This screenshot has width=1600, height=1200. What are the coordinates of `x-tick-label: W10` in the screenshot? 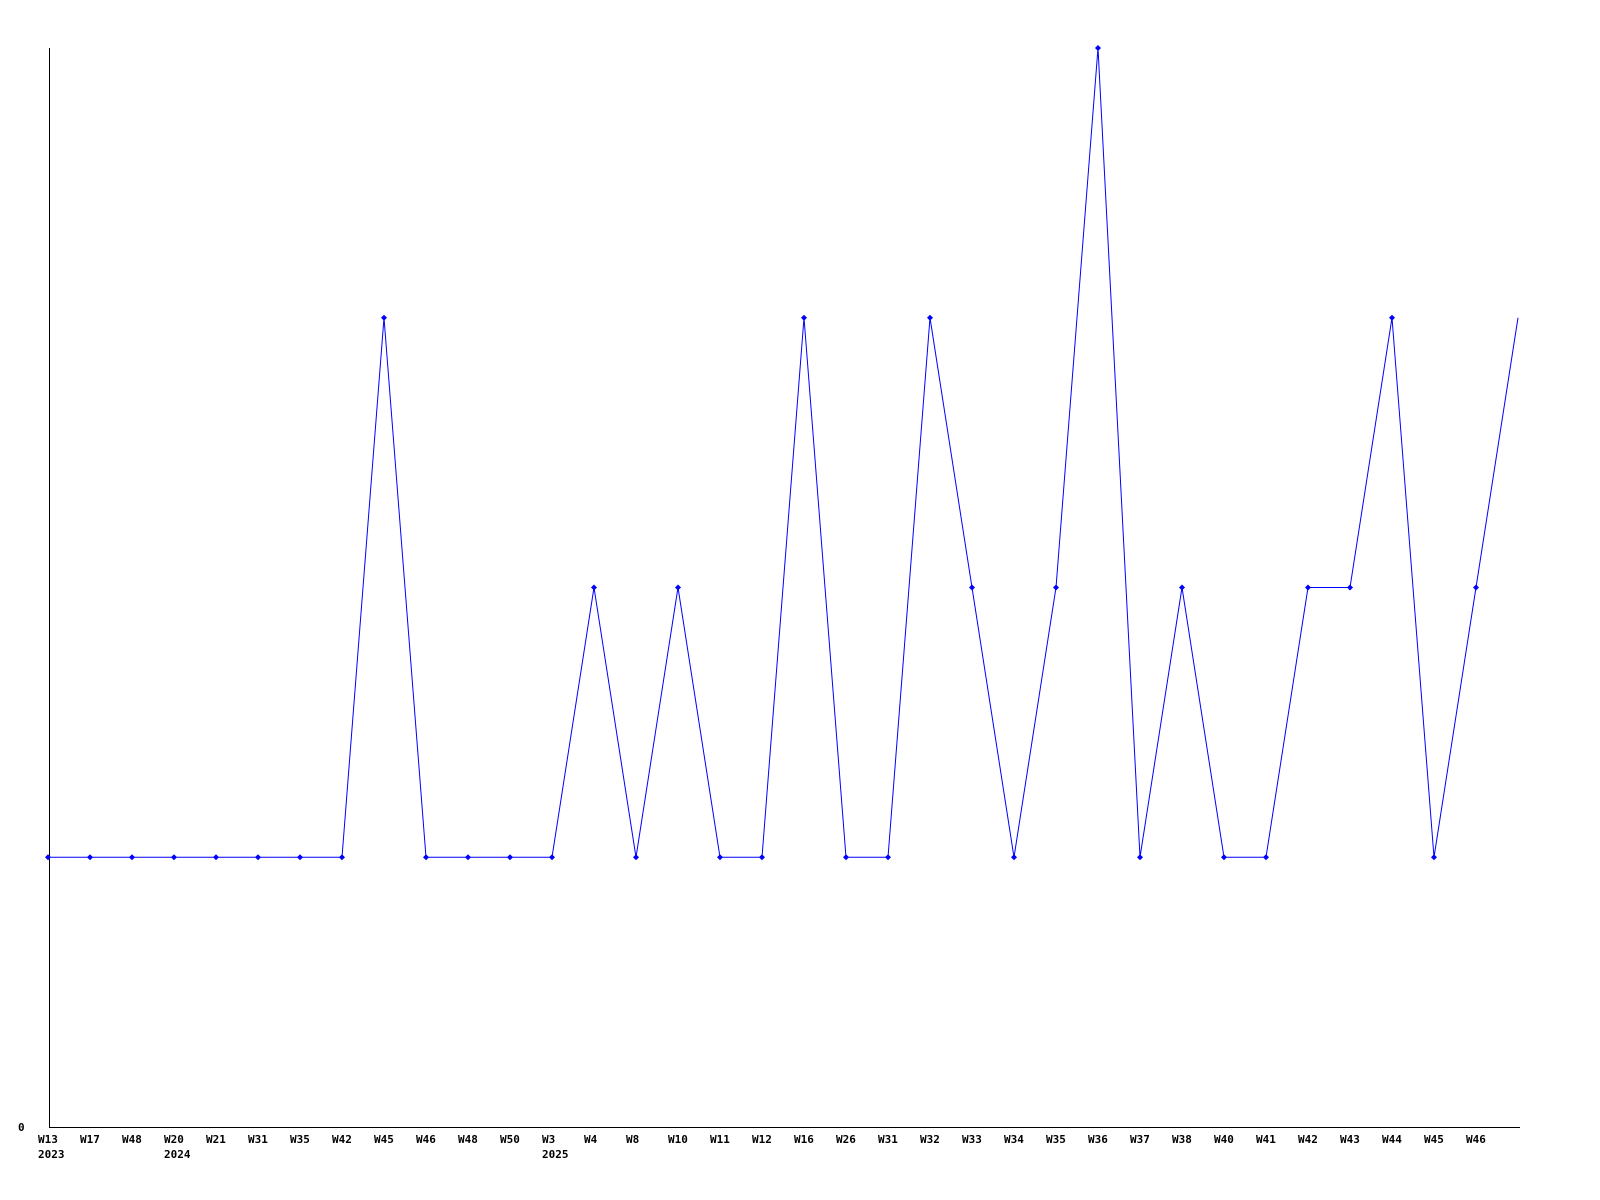 It's located at (678, 1139).